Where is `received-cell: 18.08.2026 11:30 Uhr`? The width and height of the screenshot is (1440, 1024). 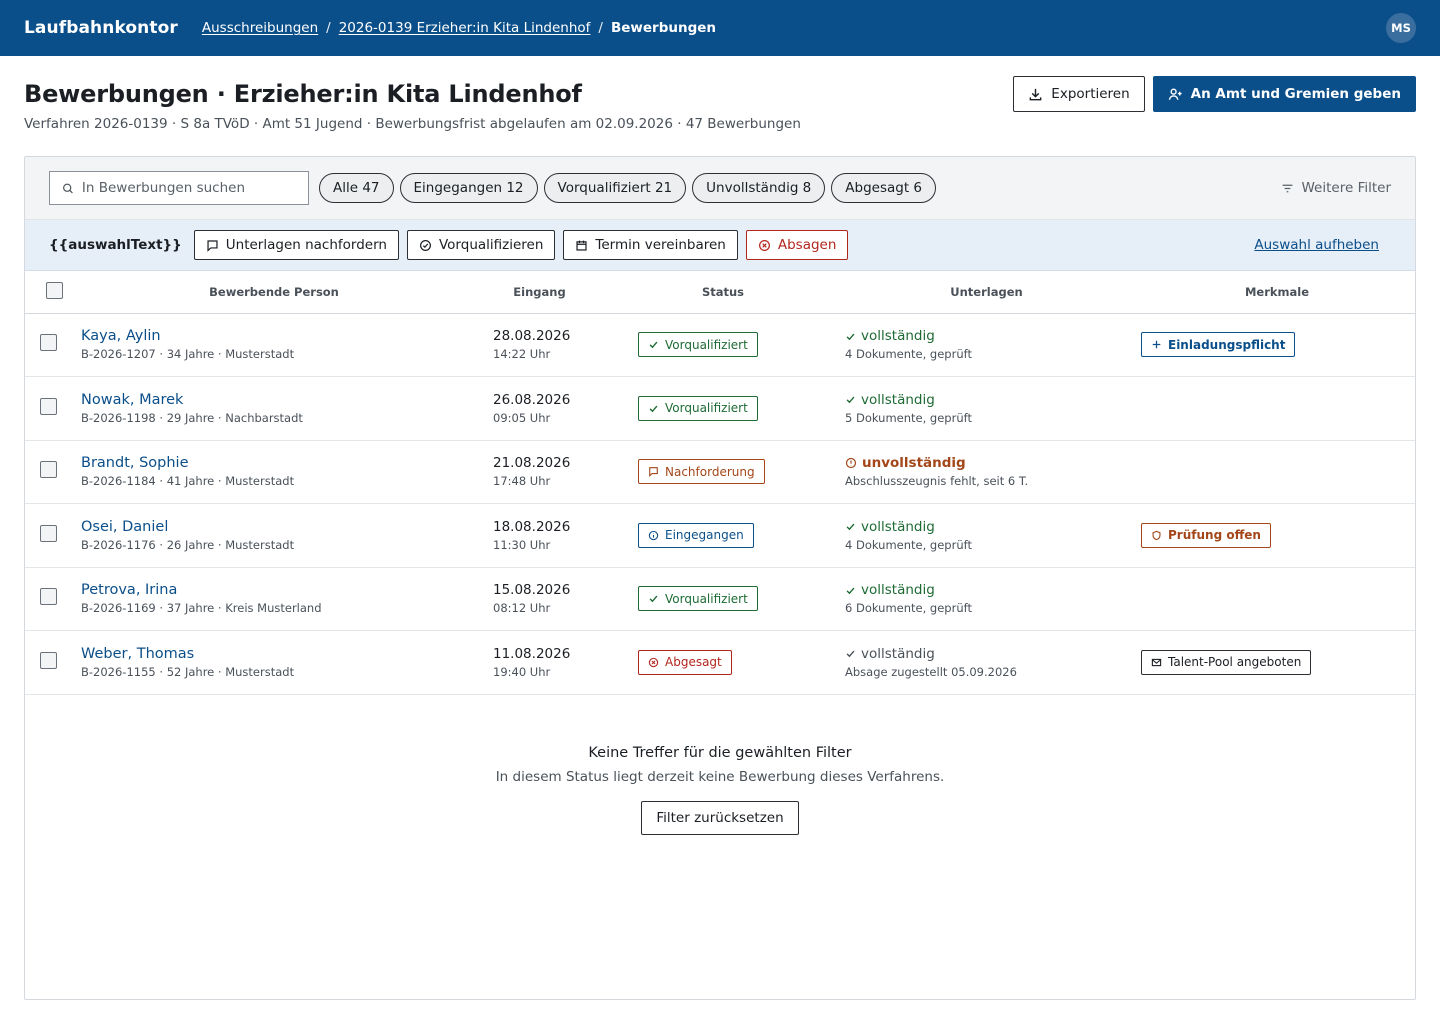 received-cell: 18.08.2026 11:30 Uhr is located at coordinates (539, 535).